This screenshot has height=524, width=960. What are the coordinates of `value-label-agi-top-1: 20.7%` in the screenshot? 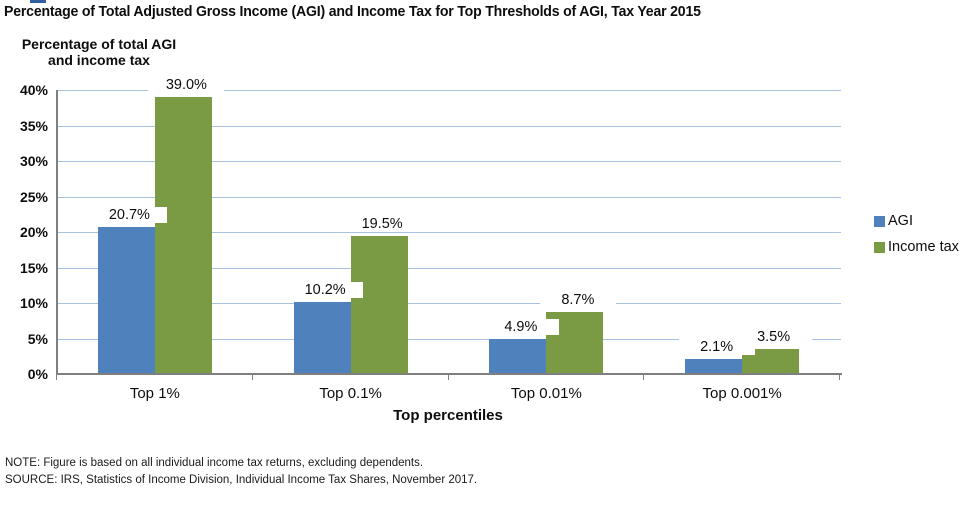 It's located at (129, 215).